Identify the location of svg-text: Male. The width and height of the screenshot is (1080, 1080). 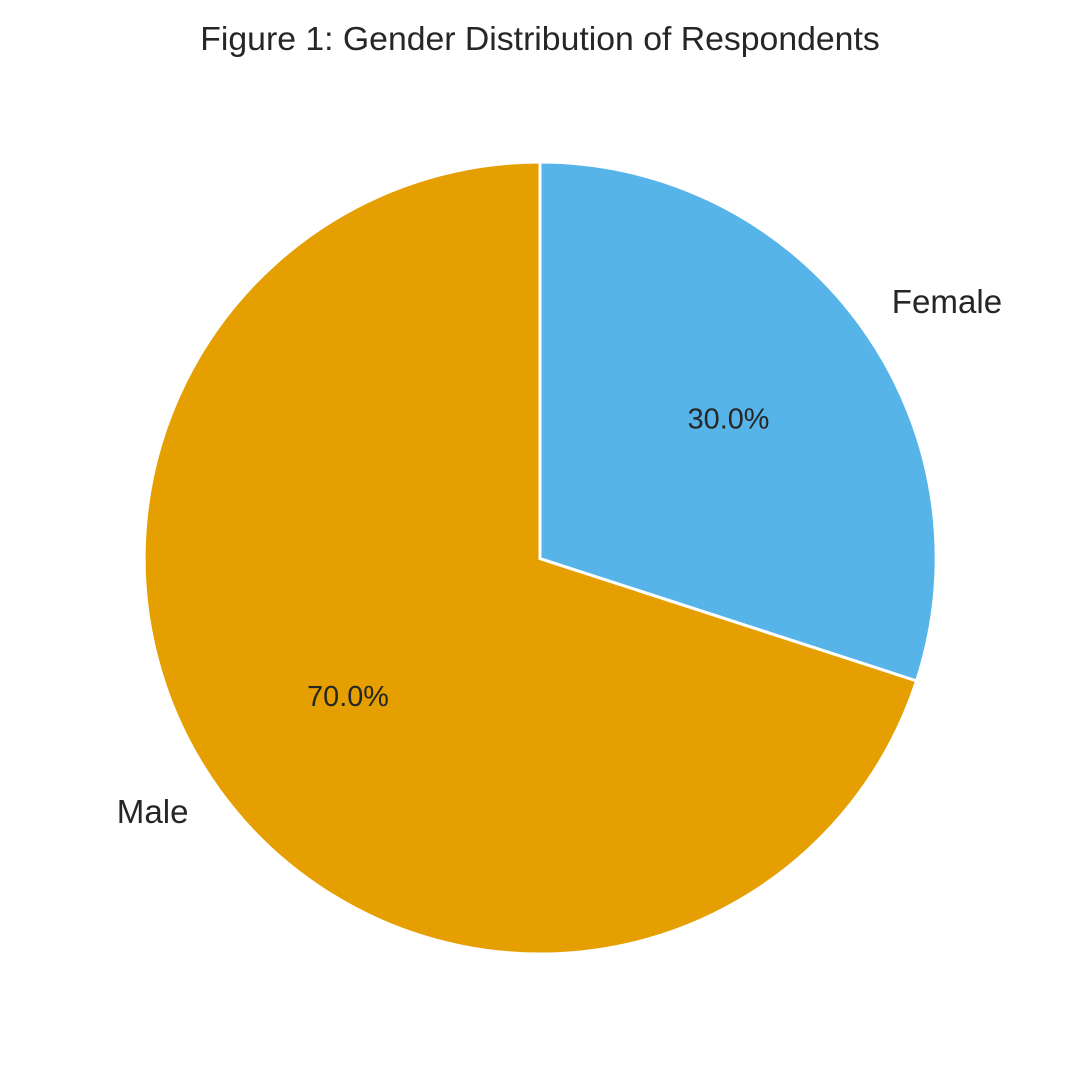
(153, 812).